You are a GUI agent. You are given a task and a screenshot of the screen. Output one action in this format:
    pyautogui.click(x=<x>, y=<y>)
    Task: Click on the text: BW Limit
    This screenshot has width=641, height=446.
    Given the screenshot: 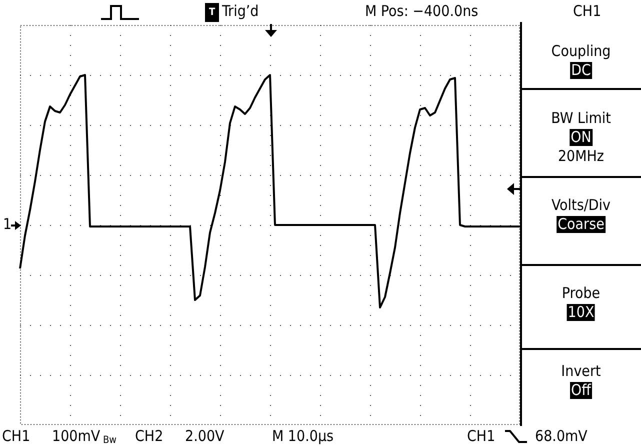 What is the action you would take?
    pyautogui.click(x=581, y=118)
    